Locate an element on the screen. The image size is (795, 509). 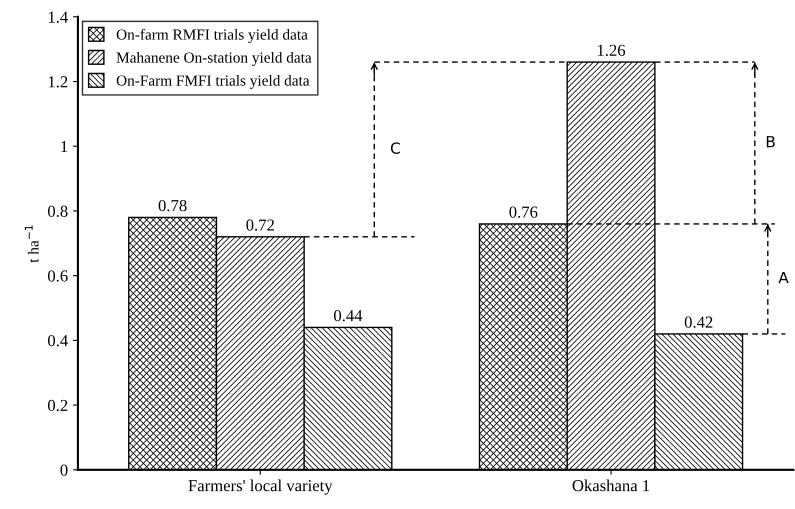
data-label: 0.42 is located at coordinates (698, 322).